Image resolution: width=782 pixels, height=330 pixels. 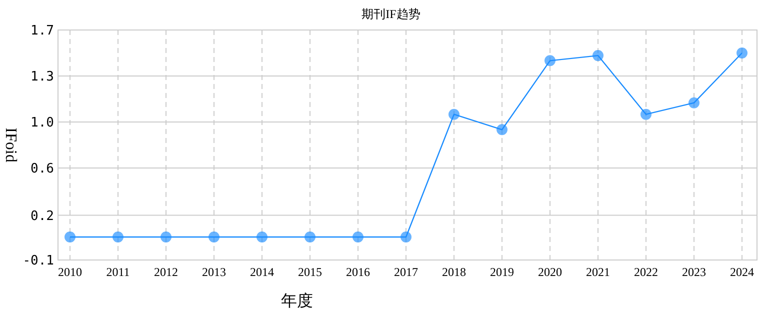 I want to click on x-tick-label: 2012, so click(x=166, y=272).